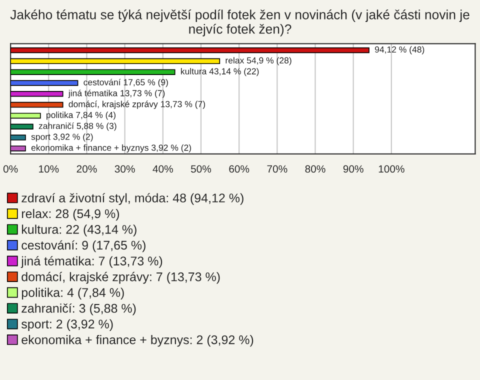 Image resolution: width=480 pixels, height=380 pixels. Describe the element at coordinates (201, 169) in the screenshot. I see `x-tick-label: 50%` at that location.